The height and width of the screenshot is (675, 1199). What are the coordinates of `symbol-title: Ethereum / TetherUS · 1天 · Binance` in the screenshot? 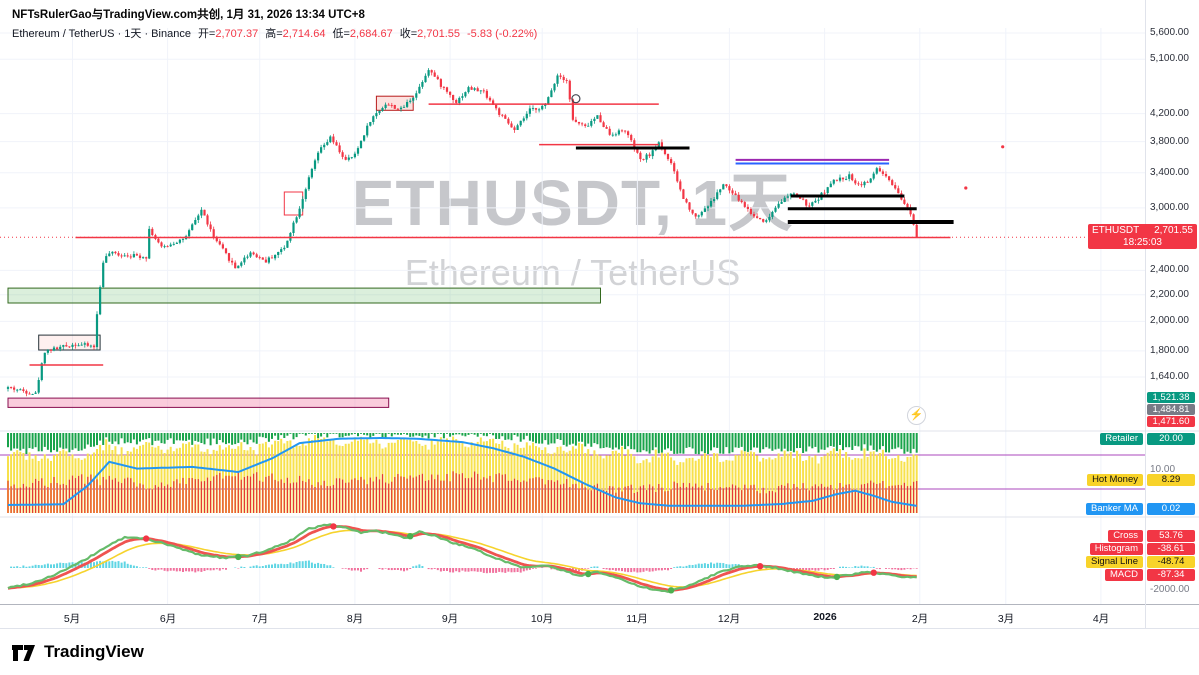 It's located at (101, 34).